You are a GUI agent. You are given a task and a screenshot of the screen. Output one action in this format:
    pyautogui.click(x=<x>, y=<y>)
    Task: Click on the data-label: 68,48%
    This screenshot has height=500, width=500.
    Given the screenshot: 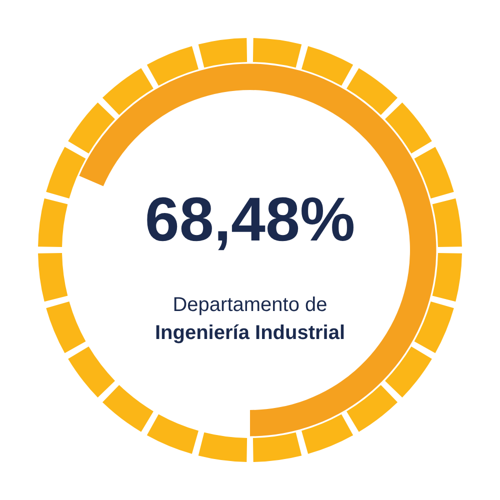 What is the action you would take?
    pyautogui.click(x=250, y=220)
    